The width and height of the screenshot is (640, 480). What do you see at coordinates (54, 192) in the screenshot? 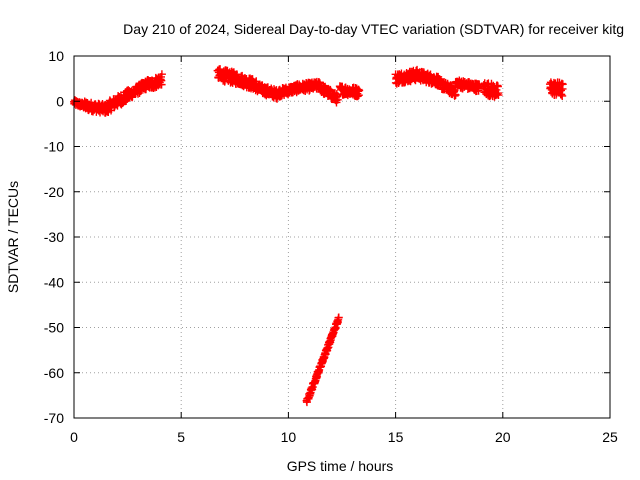
I see `y-tick-label: -20` at bounding box center [54, 192].